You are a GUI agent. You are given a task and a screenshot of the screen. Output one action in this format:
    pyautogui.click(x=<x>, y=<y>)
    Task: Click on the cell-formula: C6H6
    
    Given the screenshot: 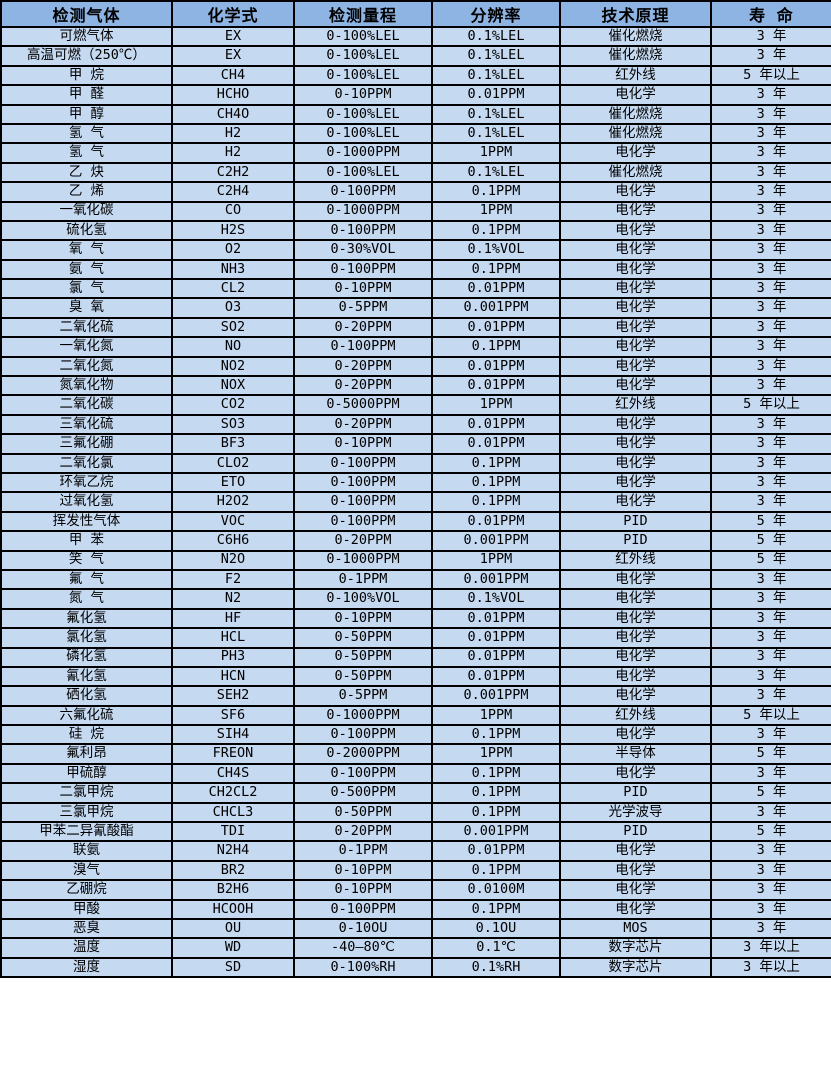 What is the action you would take?
    pyautogui.click(x=233, y=541)
    